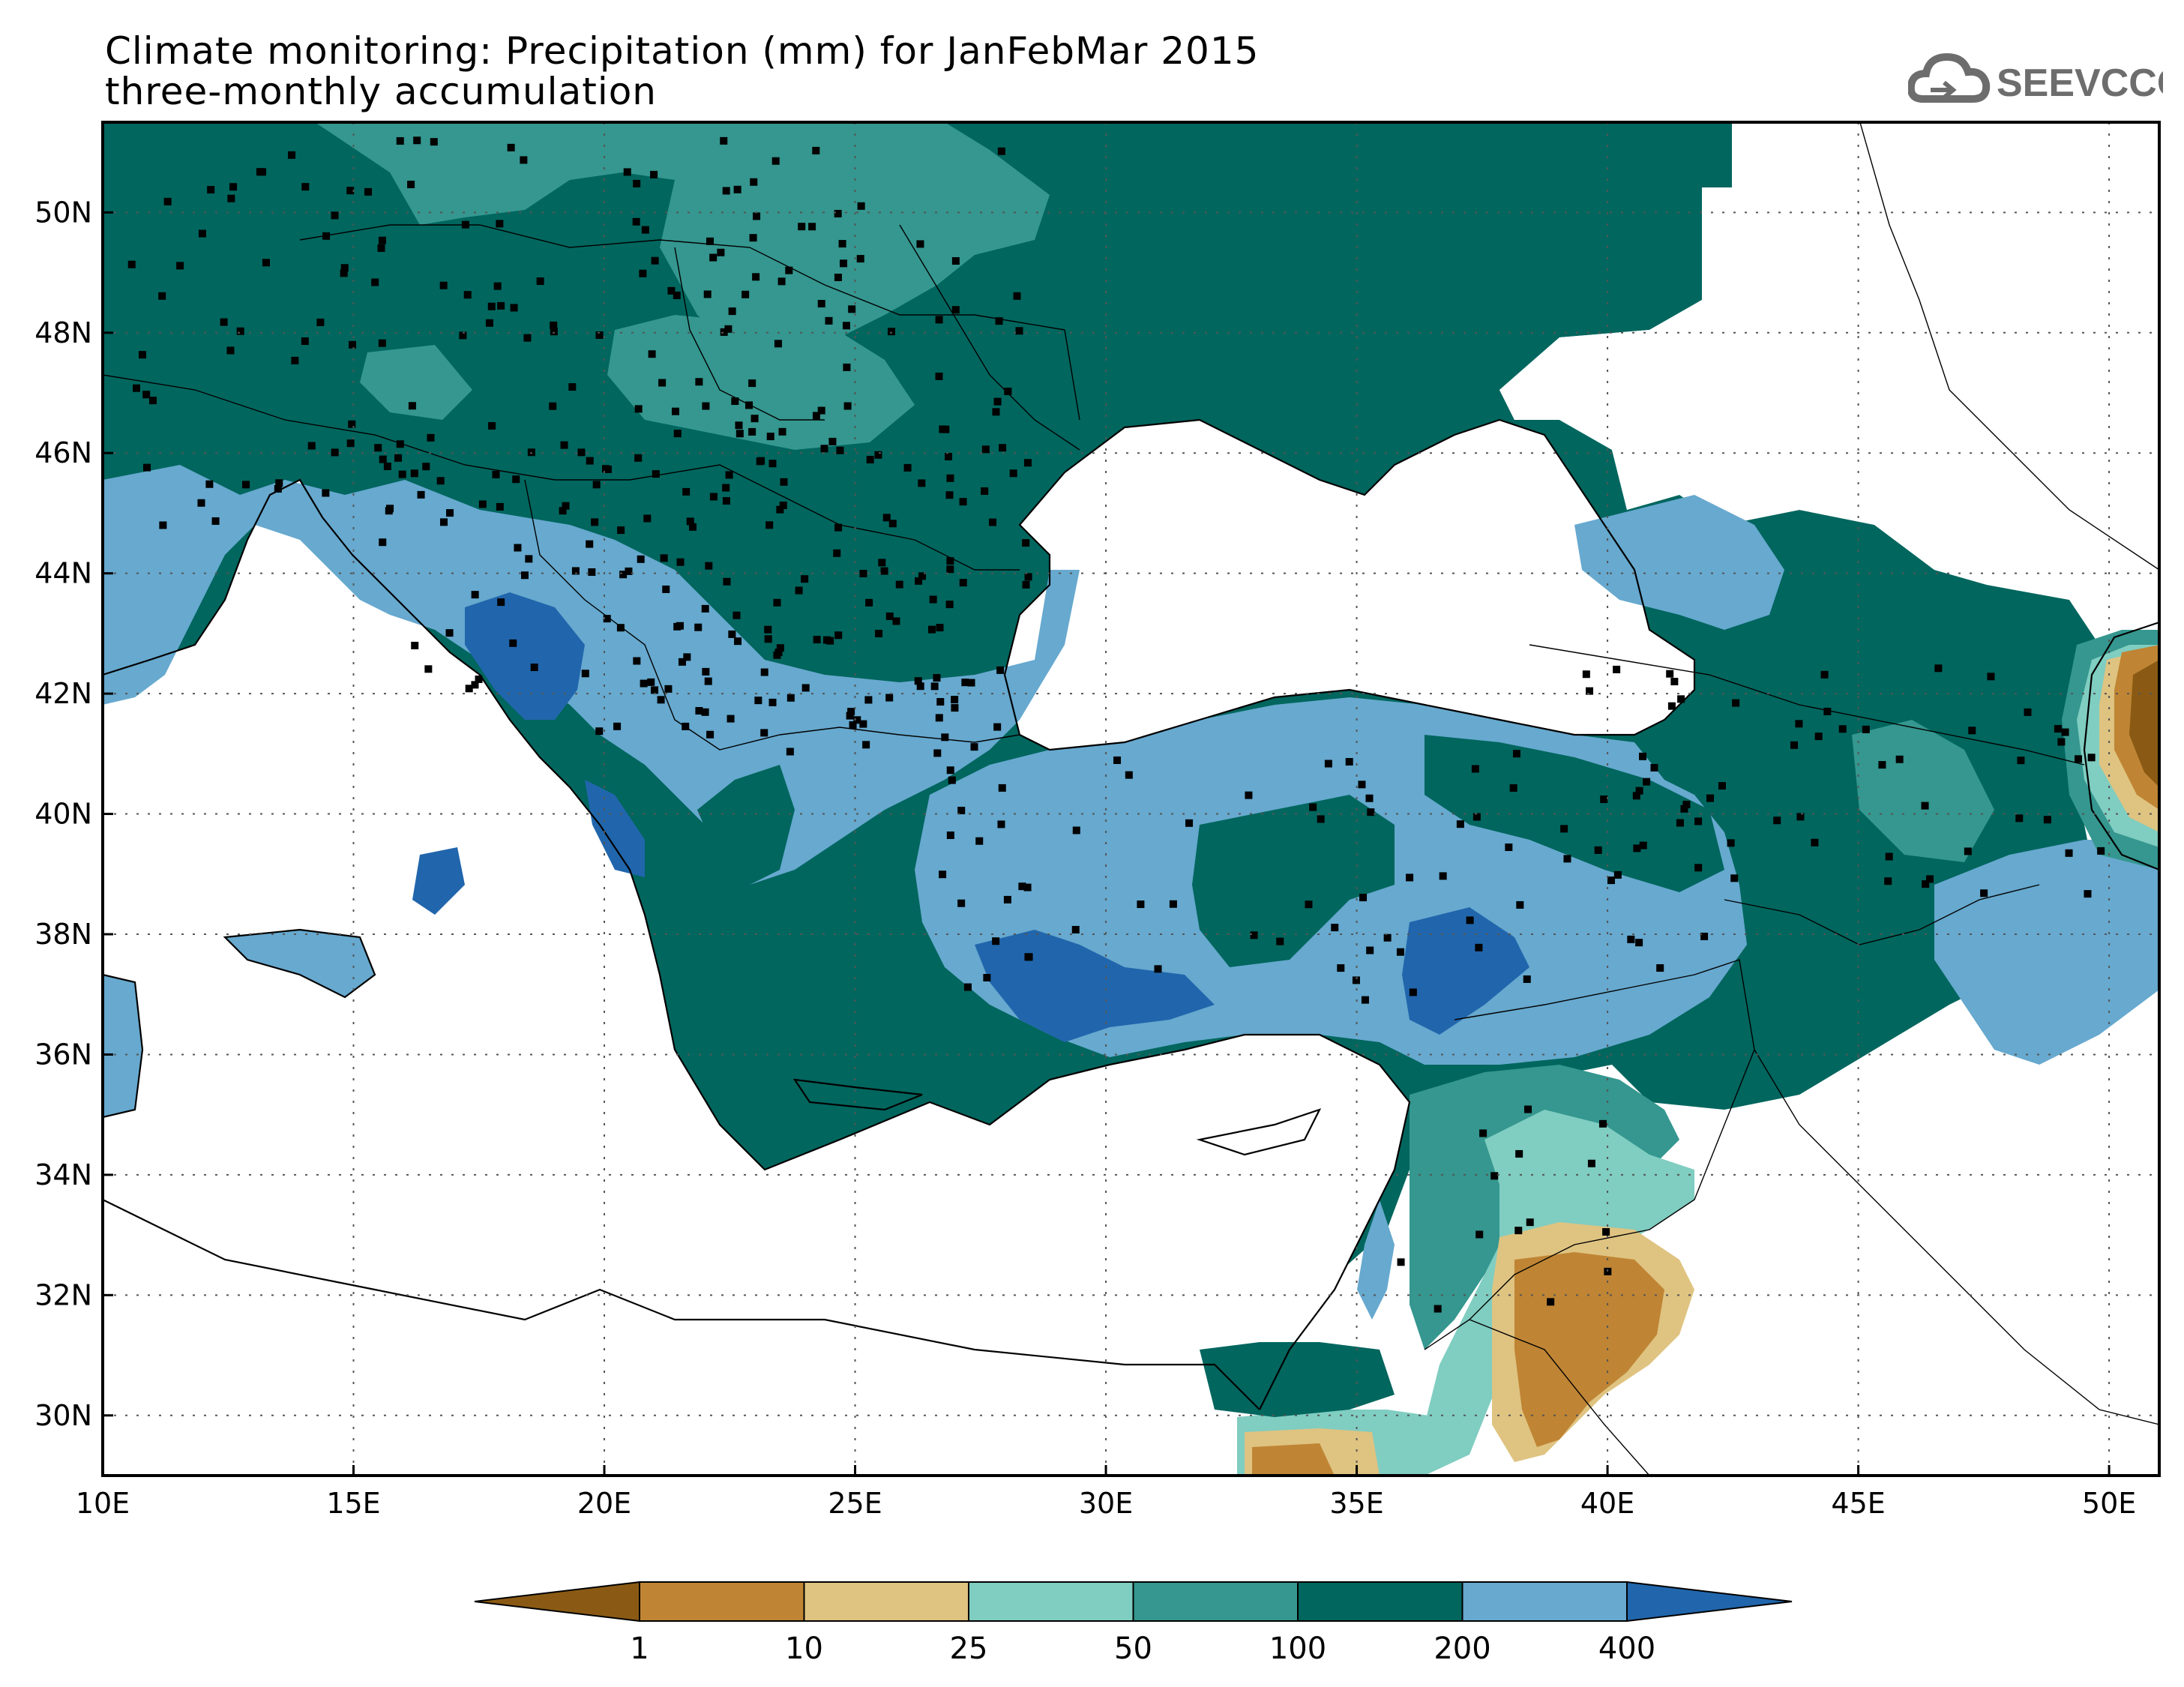 The image size is (2184, 1687). What do you see at coordinates (1607, 1503) in the screenshot?
I see `lon-tick-label: 40E` at bounding box center [1607, 1503].